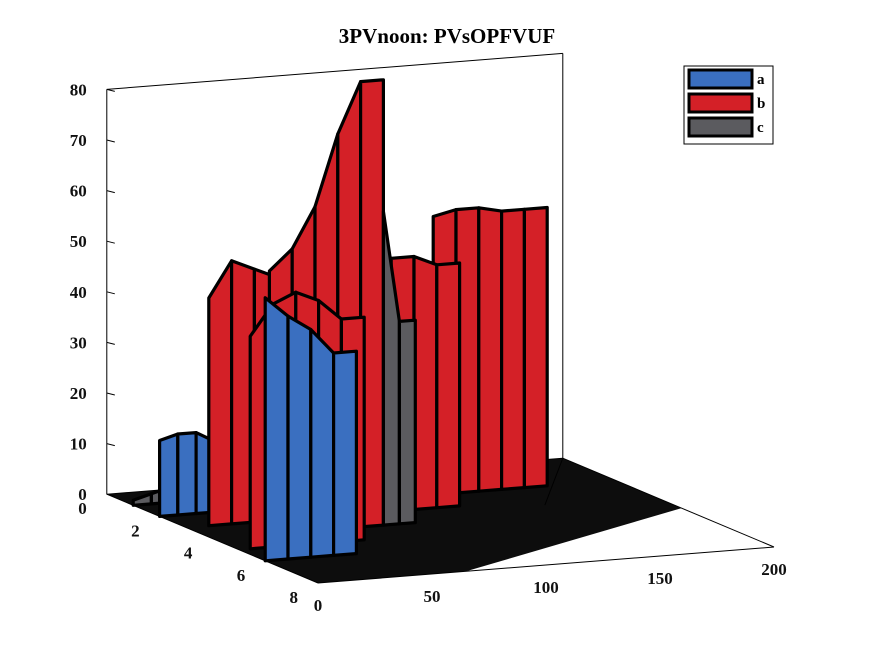  Describe the element at coordinates (720, 79) in the screenshot. I see `legend-swatch-a` at that location.